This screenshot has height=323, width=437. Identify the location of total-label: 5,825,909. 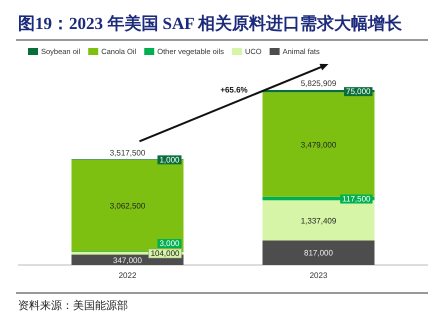
(318, 83).